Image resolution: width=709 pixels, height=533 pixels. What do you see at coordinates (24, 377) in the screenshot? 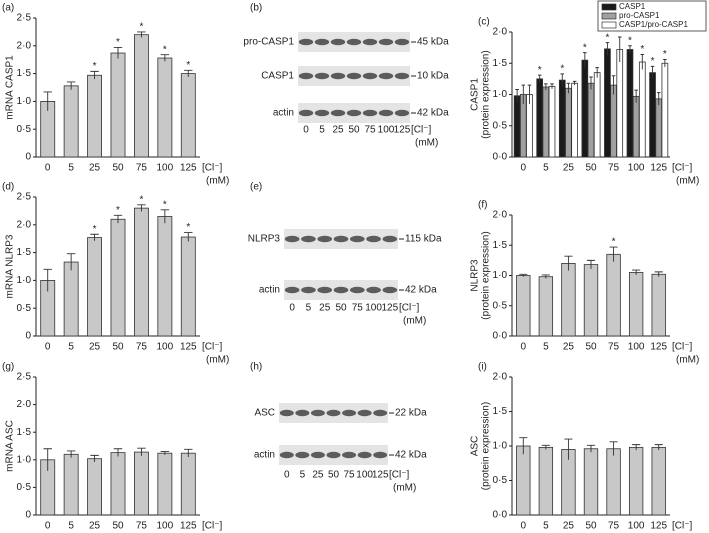
I see `y-tick-label: 2·5` at bounding box center [24, 377].